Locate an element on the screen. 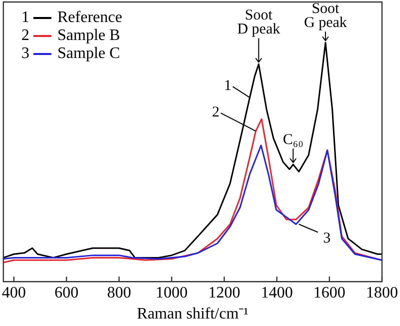 The image size is (400, 326). x-tick-label: 400 is located at coordinates (14, 293).